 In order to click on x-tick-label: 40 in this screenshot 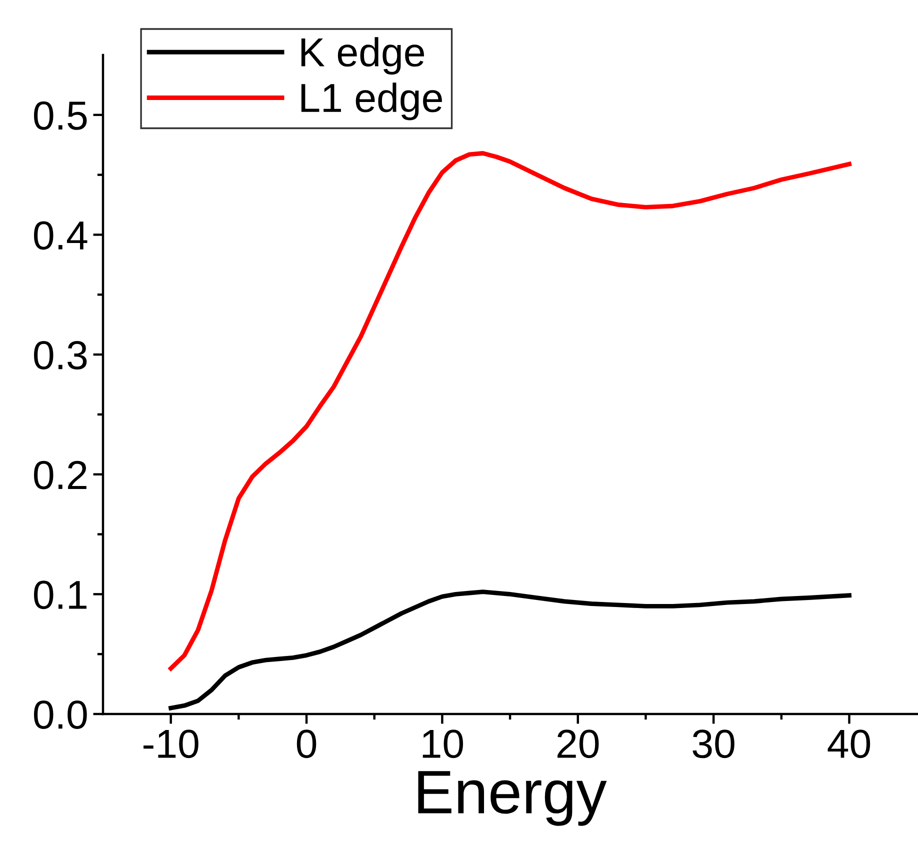, I will do `click(849, 744)`.